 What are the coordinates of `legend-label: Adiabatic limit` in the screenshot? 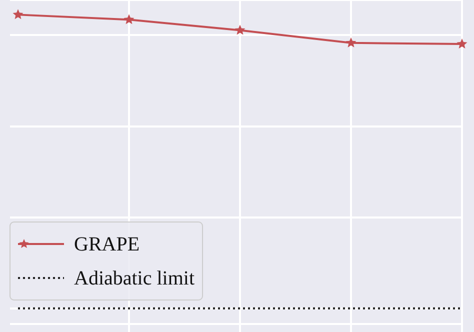 It's located at (134, 278).